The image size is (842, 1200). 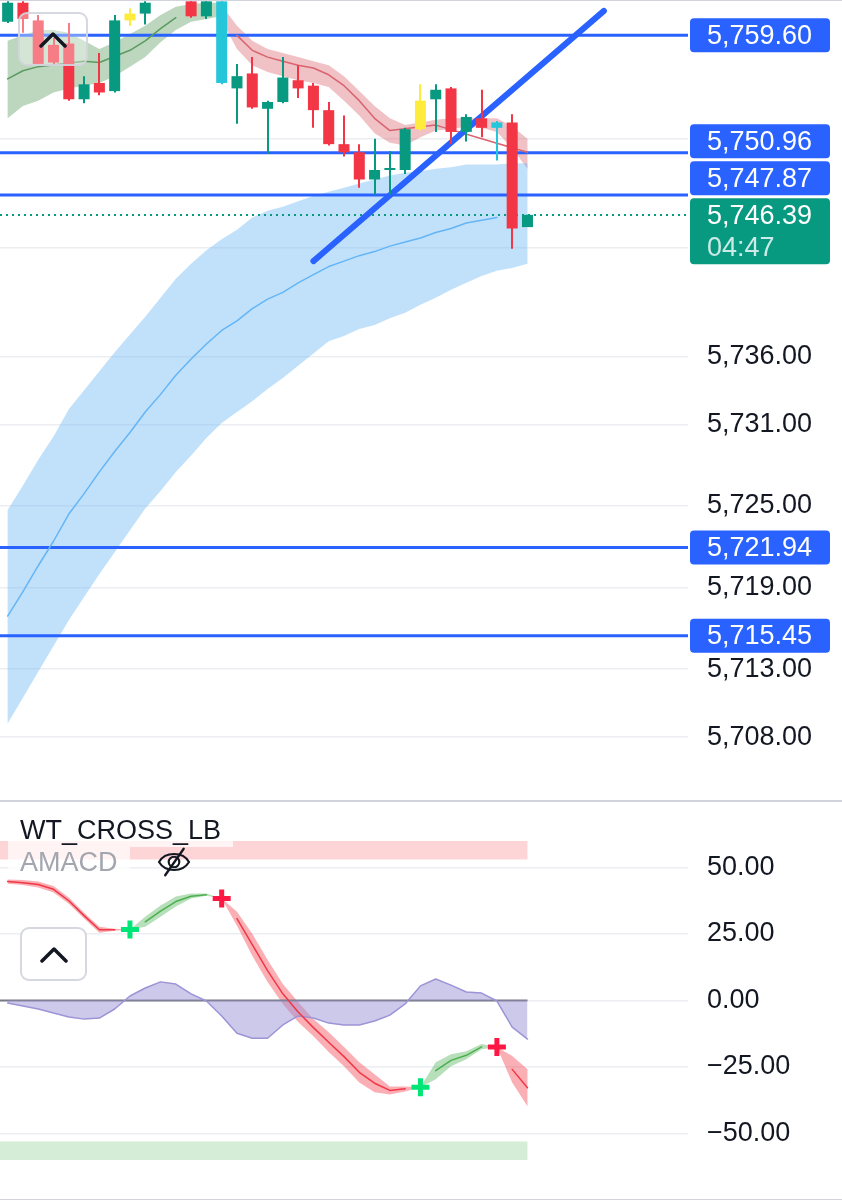 I want to click on y-tick-label: −50.00, so click(x=749, y=1131).